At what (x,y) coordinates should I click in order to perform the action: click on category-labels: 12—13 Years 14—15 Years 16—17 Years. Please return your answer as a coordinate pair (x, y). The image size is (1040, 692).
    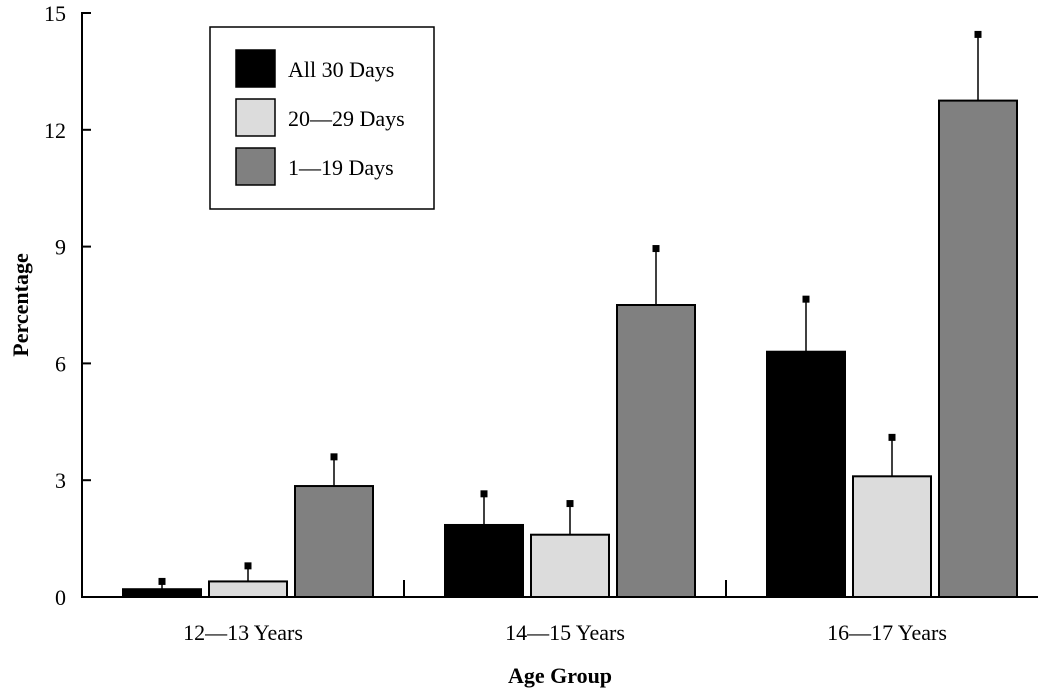
    Looking at the image, I should click on (565, 632).